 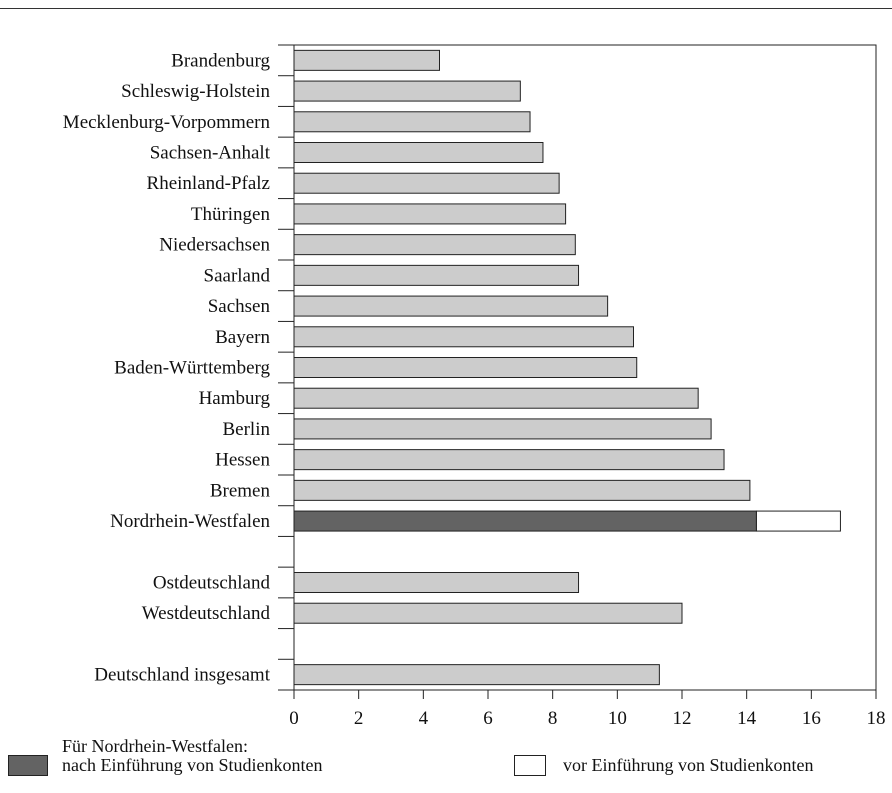 I want to click on category-label-westdeutschland: Westdeutschland, so click(x=206, y=613).